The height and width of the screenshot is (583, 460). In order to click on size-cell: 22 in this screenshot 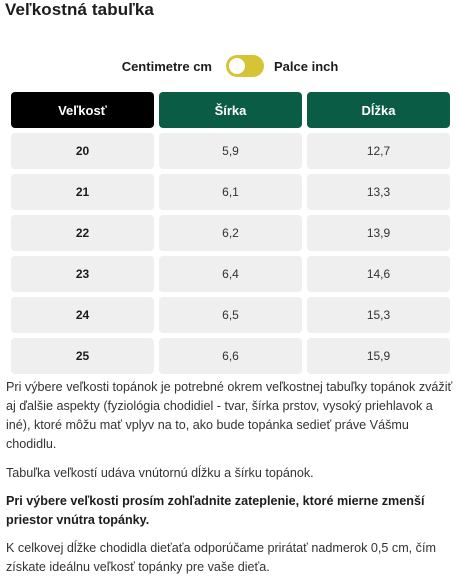, I will do `click(82, 233)`.